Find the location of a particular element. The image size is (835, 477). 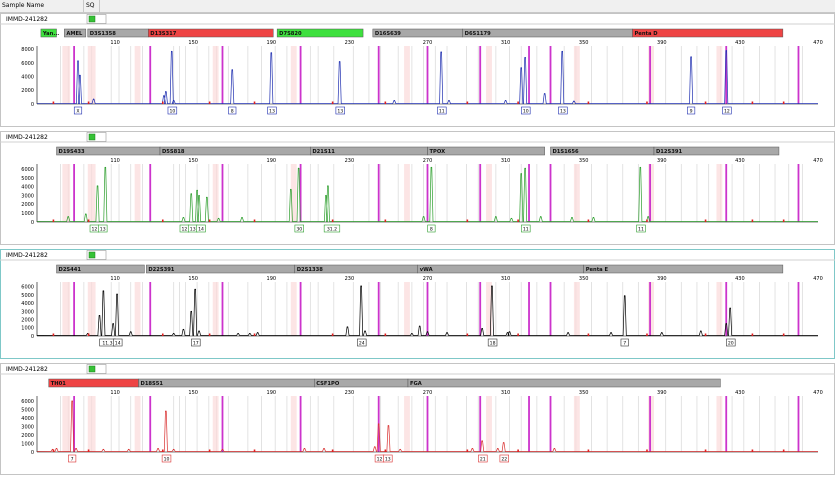

sq-column-header: SQ is located at coordinates (92, 6).